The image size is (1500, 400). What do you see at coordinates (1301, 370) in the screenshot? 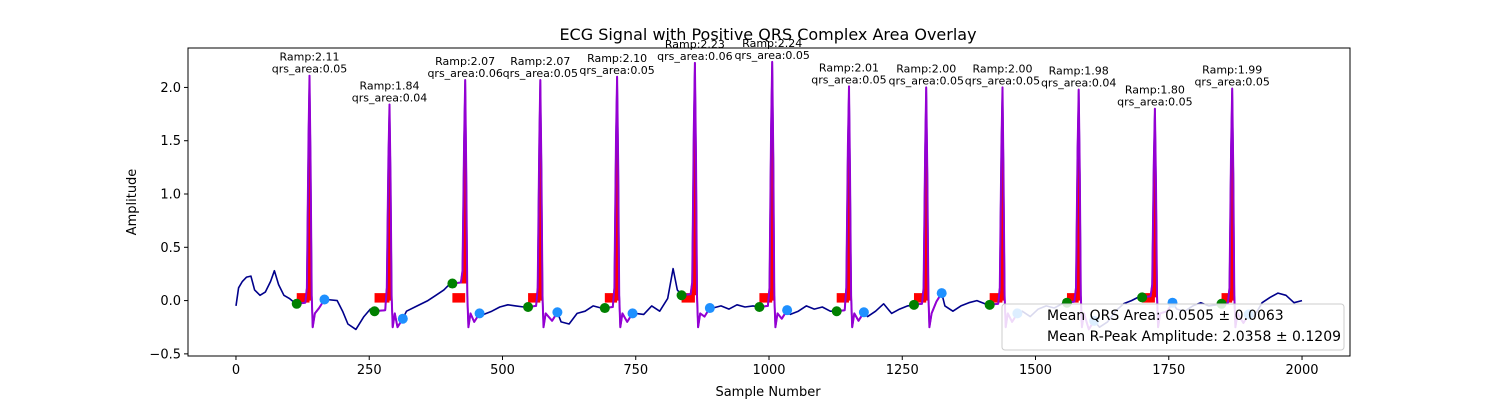
I see `x-tick-label: 2000` at bounding box center [1301, 370].